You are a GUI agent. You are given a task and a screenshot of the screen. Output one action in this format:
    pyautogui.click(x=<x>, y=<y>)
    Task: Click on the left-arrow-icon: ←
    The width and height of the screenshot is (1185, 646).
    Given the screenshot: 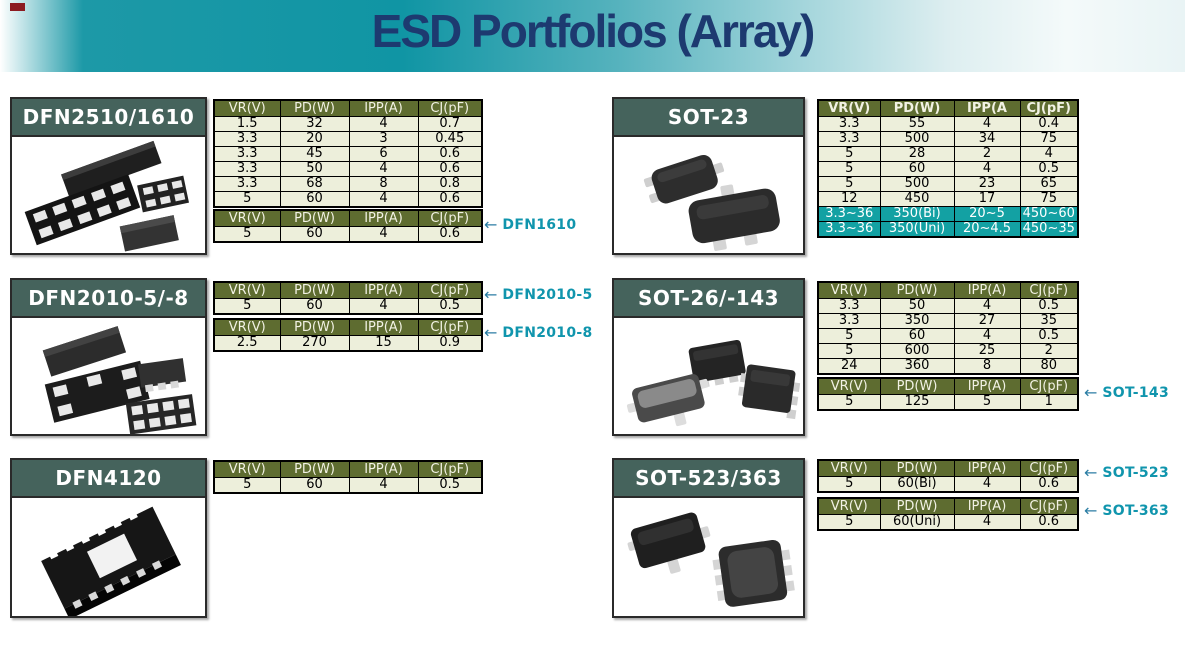 What is the action you would take?
    pyautogui.click(x=491, y=294)
    